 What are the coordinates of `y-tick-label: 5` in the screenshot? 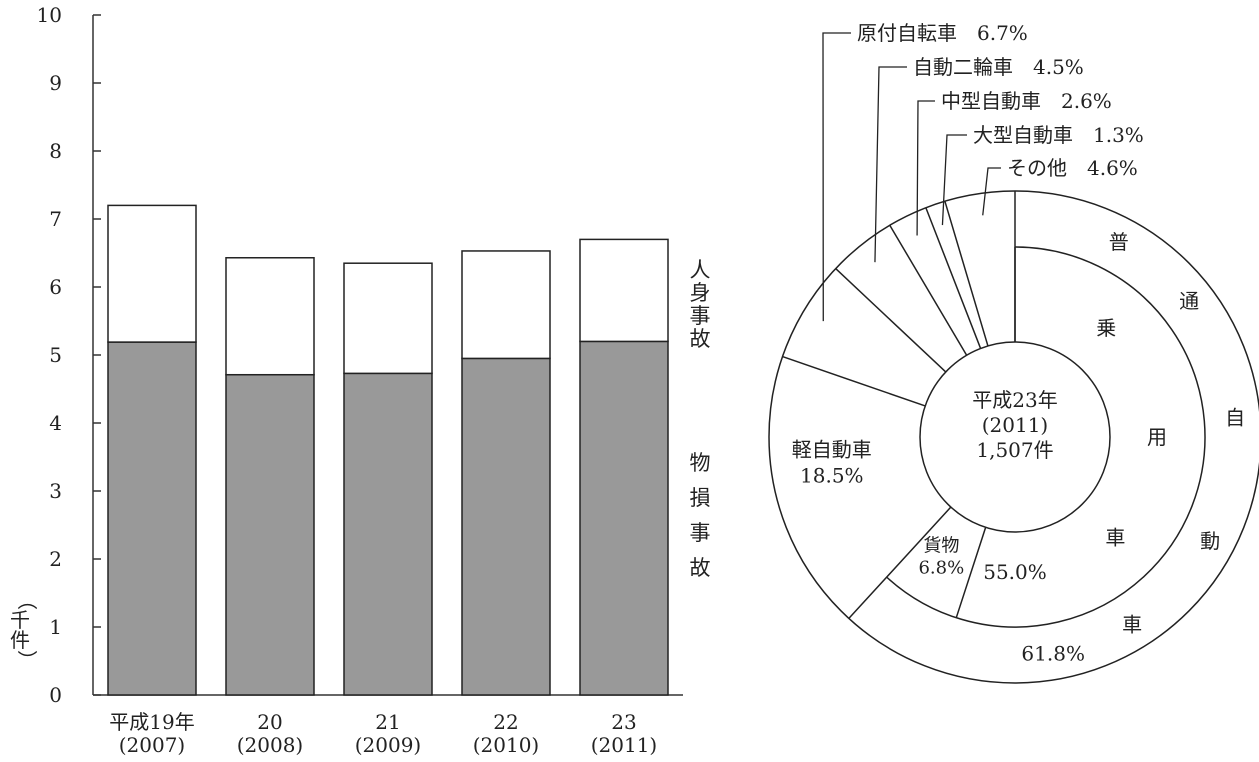 It's located at (55, 355).